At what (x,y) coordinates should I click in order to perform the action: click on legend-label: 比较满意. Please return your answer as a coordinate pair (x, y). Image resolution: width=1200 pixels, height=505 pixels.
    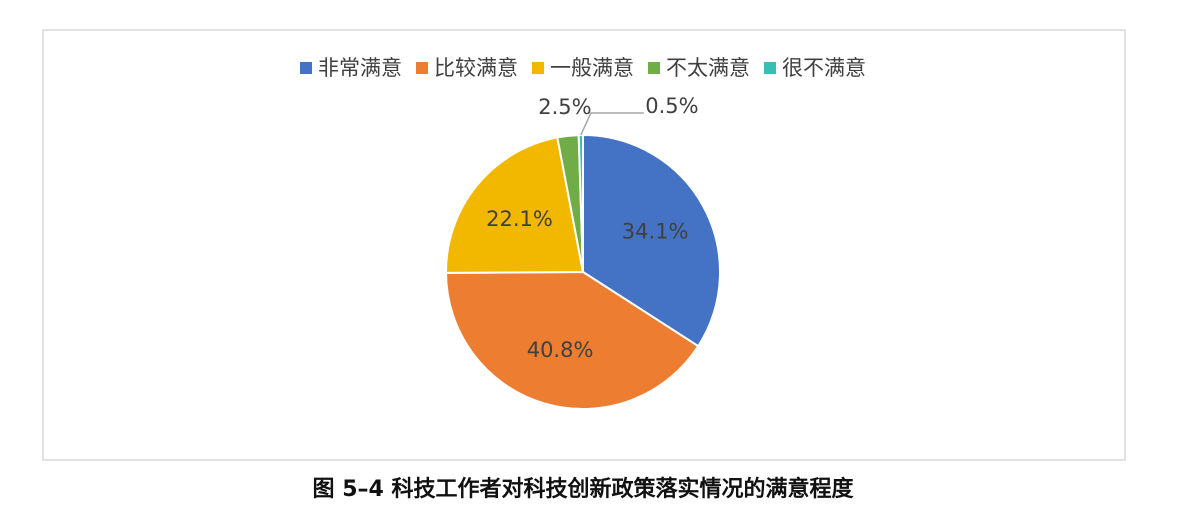
    Looking at the image, I should click on (476, 68).